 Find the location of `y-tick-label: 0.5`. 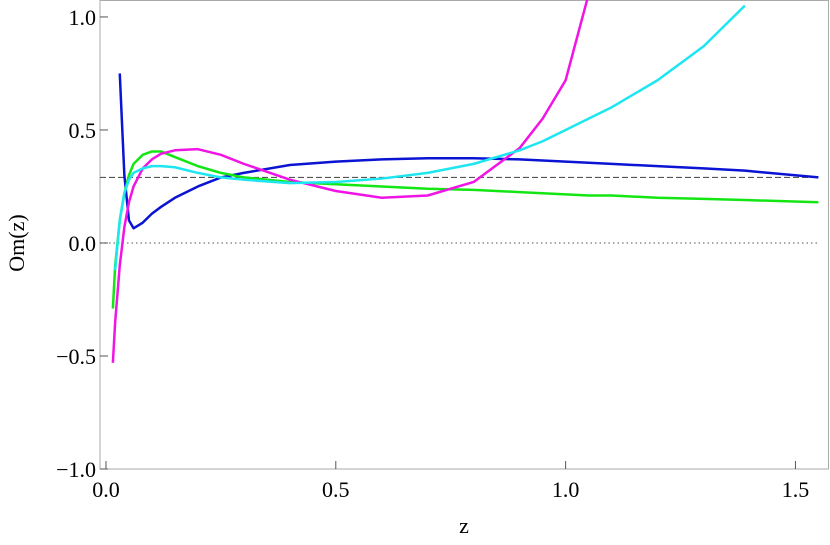

y-tick-label: 0.5 is located at coordinates (83, 130).